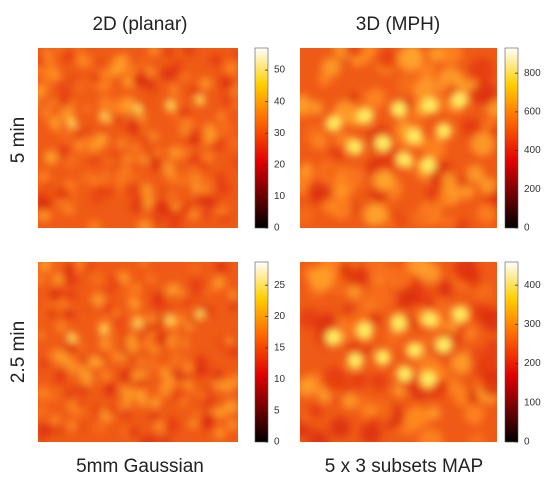 The height and width of the screenshot is (482, 551). Describe the element at coordinates (280, 101) in the screenshot. I see `colorbar-tick-label: 40` at that location.